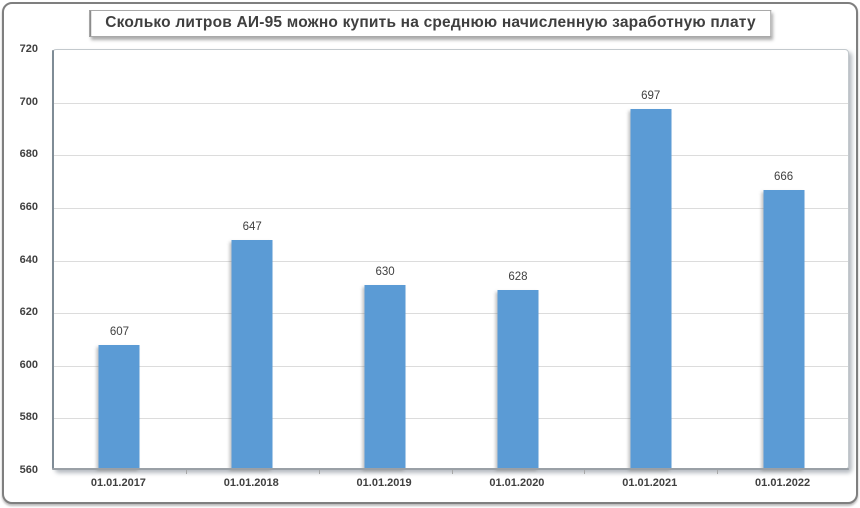 Image resolution: width=860 pixels, height=508 pixels. I want to click on x-tick-label-01.01.2018: 01.01.2018, so click(251, 483).